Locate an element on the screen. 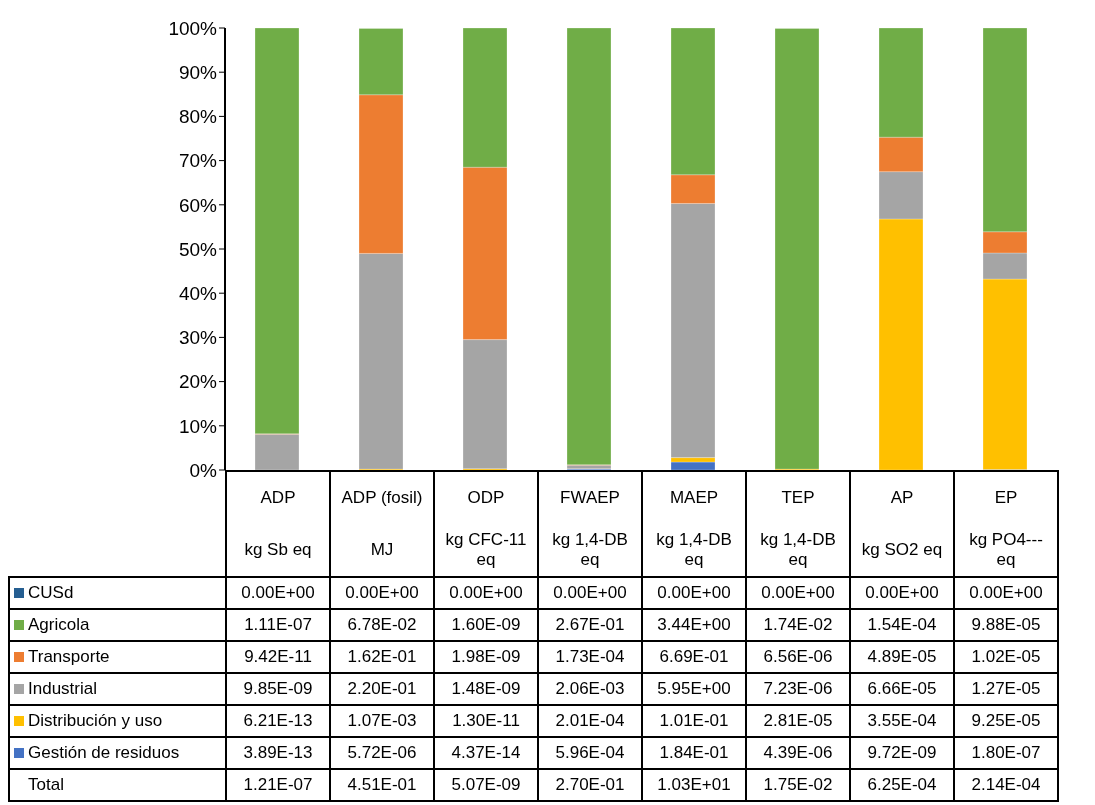 The height and width of the screenshot is (805, 1095). y-tick-label: 0% is located at coordinates (203, 470).